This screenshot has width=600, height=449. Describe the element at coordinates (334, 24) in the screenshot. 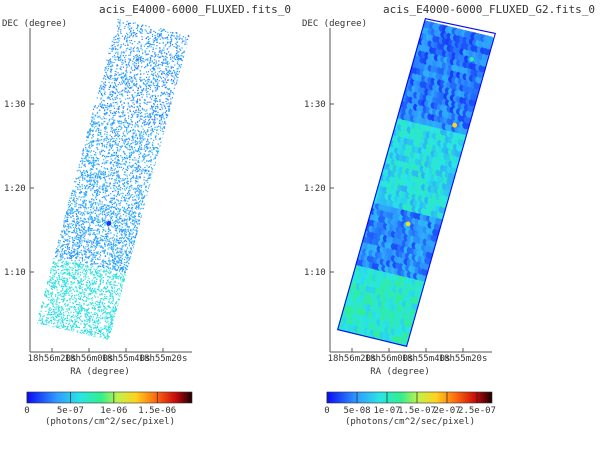

I see `right-dec-axis-label: DEC (degree)` at that location.